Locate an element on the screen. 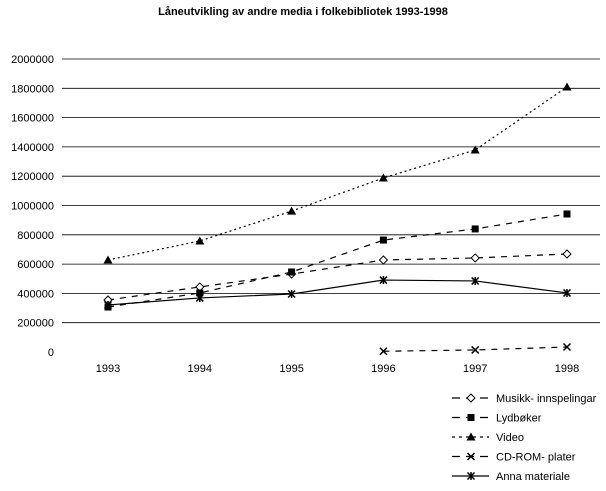 Image resolution: width=606 pixels, height=491 pixels. y-tick-label: 1200000 is located at coordinates (32, 177).